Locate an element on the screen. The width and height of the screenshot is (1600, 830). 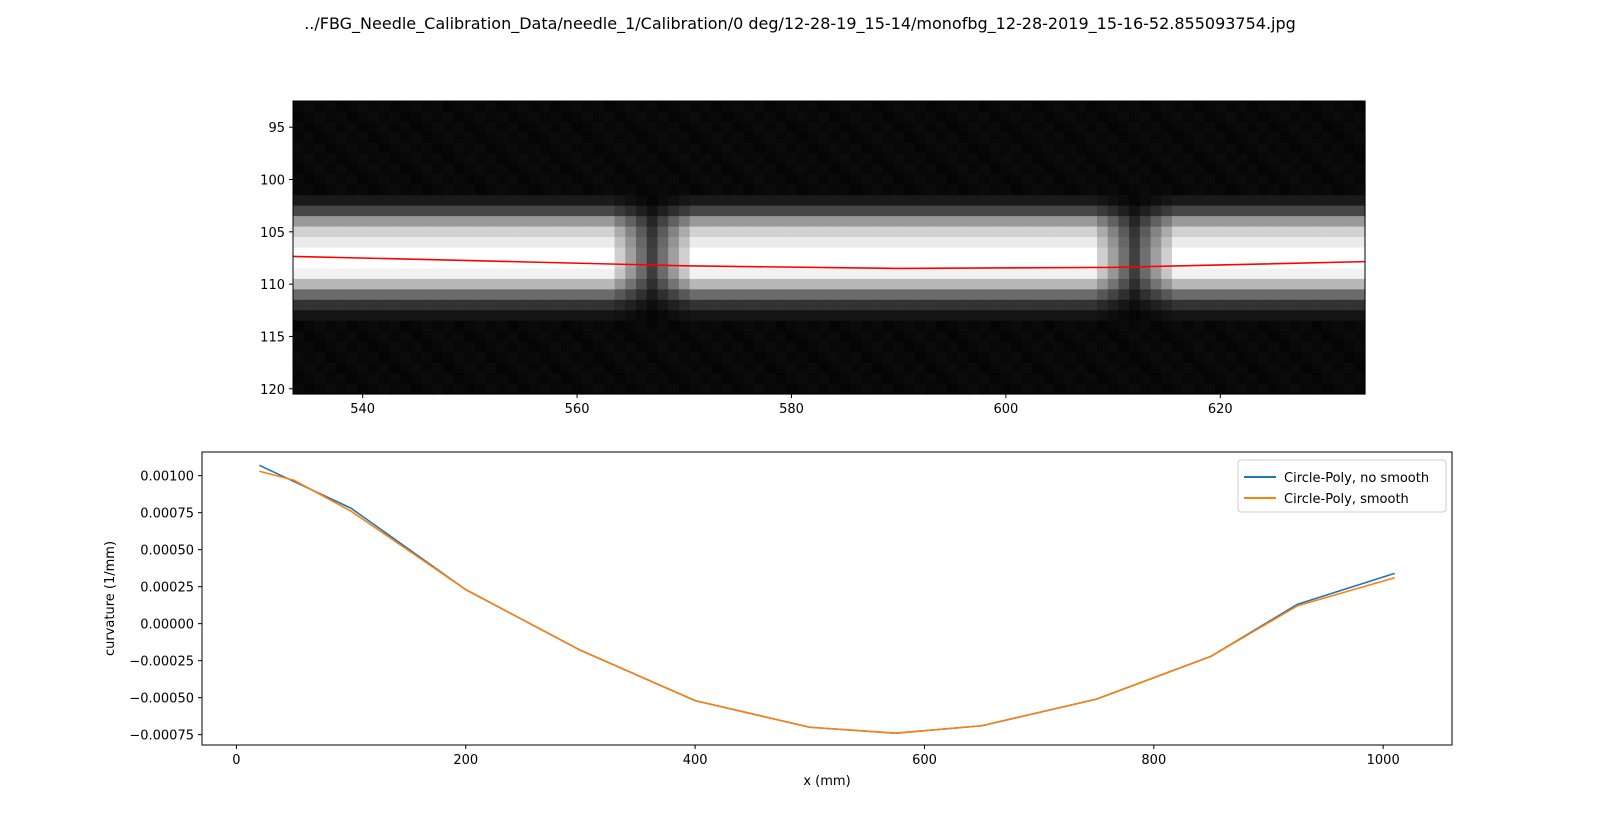
image-x-tick-label: 540 is located at coordinates (362, 409).